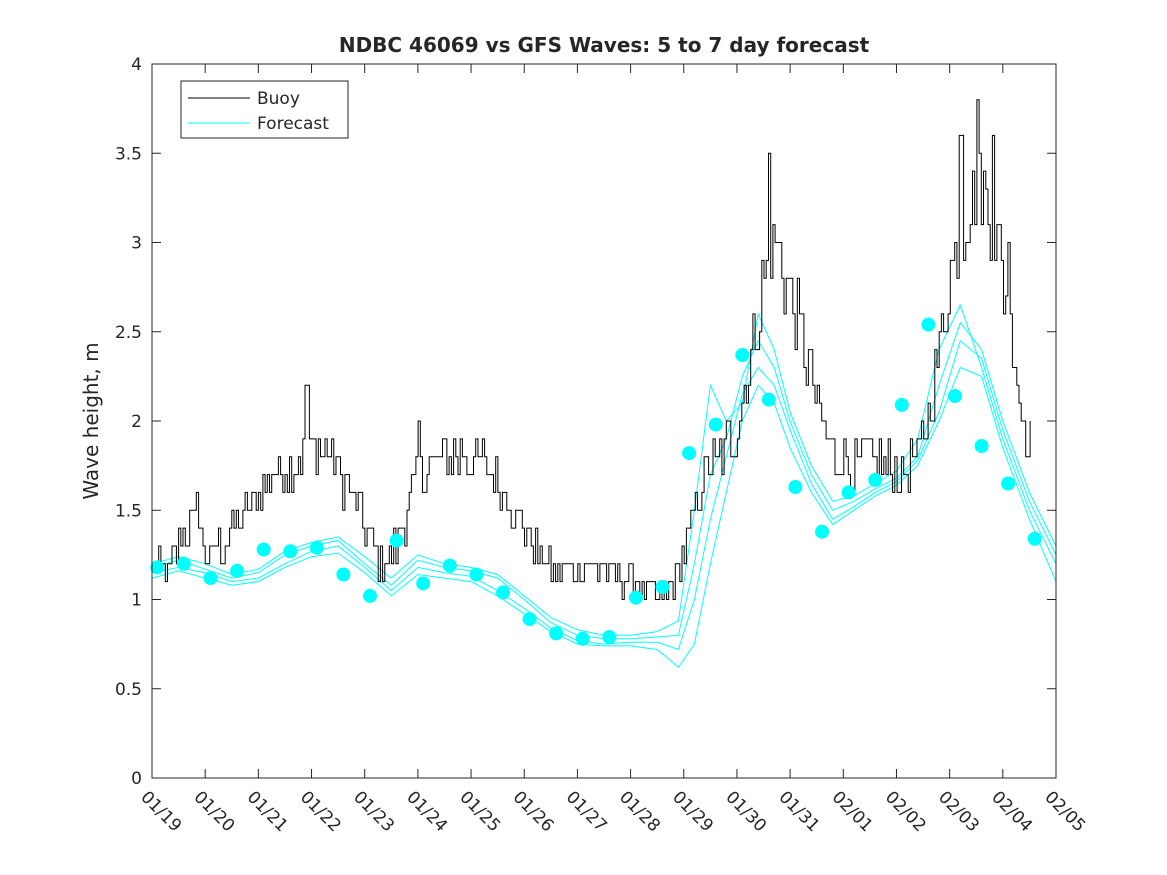 The image size is (1167, 875). I want to click on y-tick-label-0: 0, so click(136, 779).